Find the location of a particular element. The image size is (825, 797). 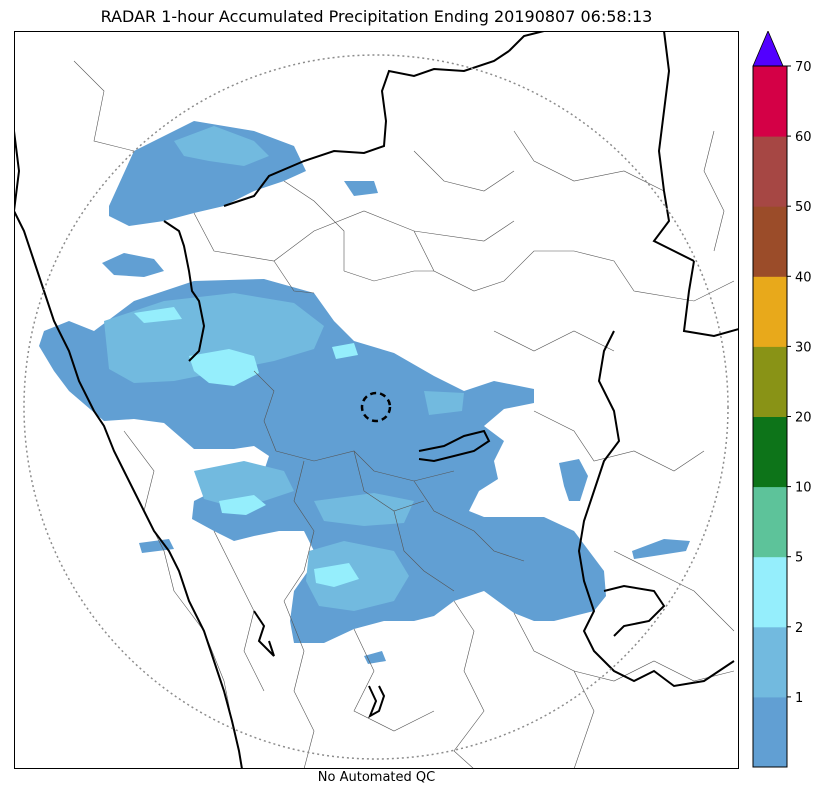

colorbar-tick-label: 60 is located at coordinates (803, 137).